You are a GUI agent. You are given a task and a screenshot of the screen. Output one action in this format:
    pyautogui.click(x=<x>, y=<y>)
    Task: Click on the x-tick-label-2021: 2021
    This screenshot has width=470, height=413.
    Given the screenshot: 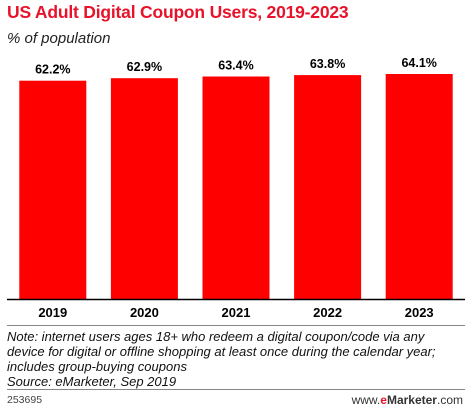 What is the action you would take?
    pyautogui.click(x=236, y=312)
    